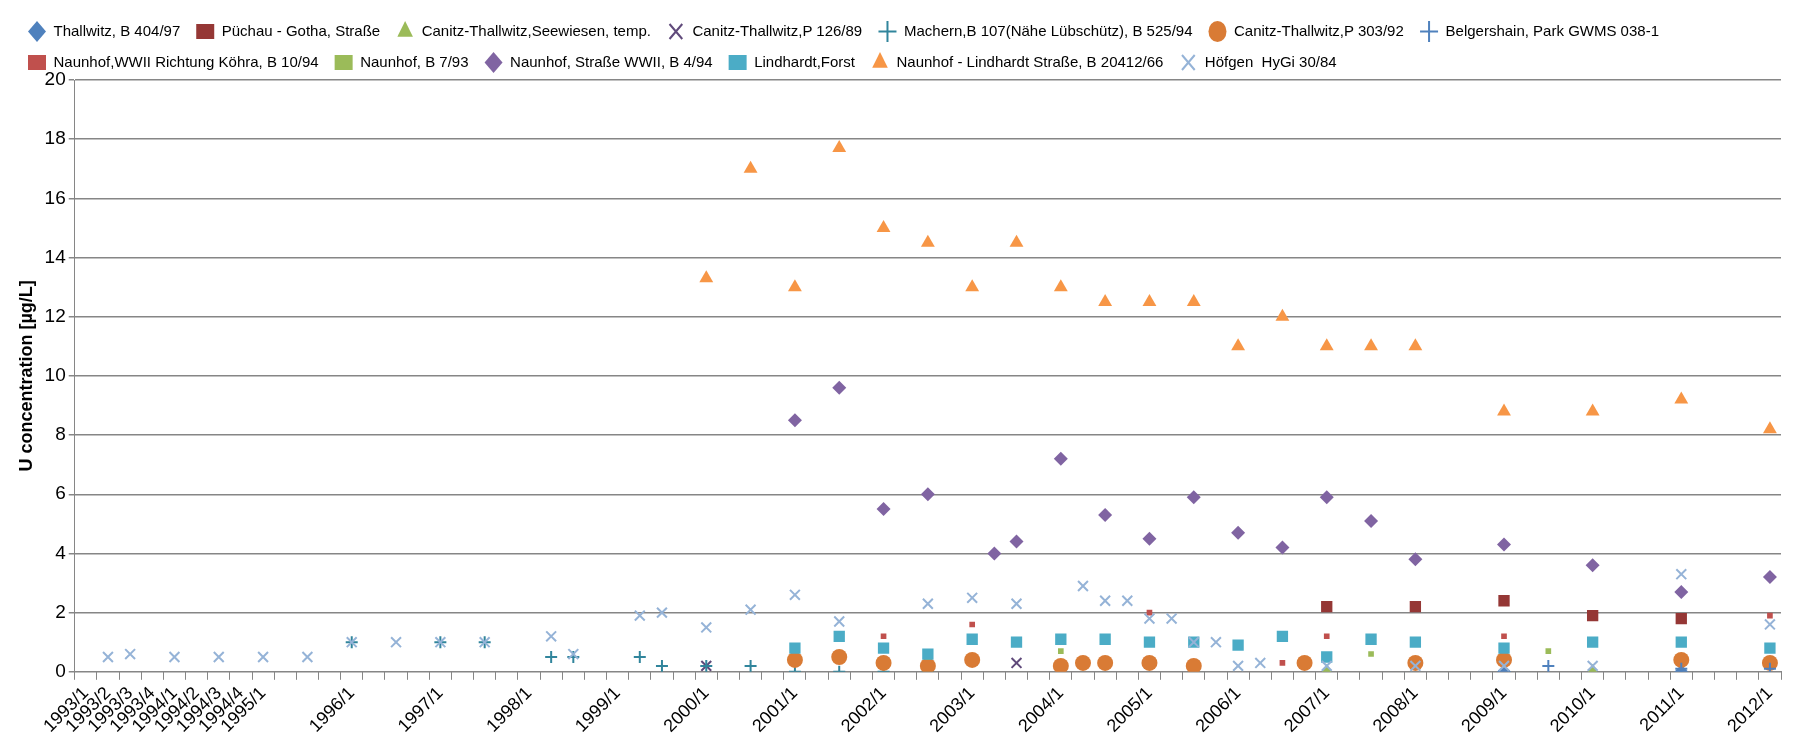  What do you see at coordinates (1030, 61) in the screenshot?
I see `legend-label: Naunhof - Lindhardt Straße, B 20412/66` at bounding box center [1030, 61].